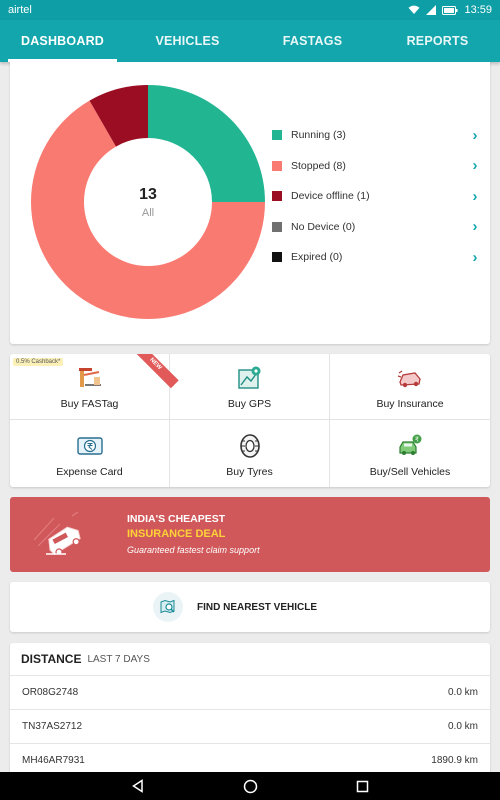 This screenshot has width=500, height=800. Describe the element at coordinates (410, 472) in the screenshot. I see `tile-label: Buy/Sell Vehicles` at that location.